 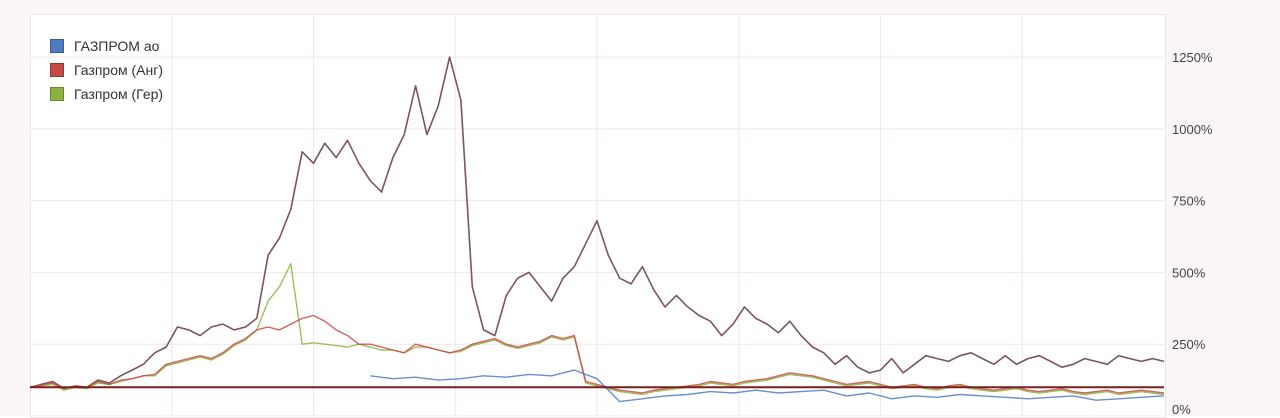 What do you see at coordinates (1189, 201) in the screenshot?
I see `y-tick-label: 750%` at bounding box center [1189, 201].